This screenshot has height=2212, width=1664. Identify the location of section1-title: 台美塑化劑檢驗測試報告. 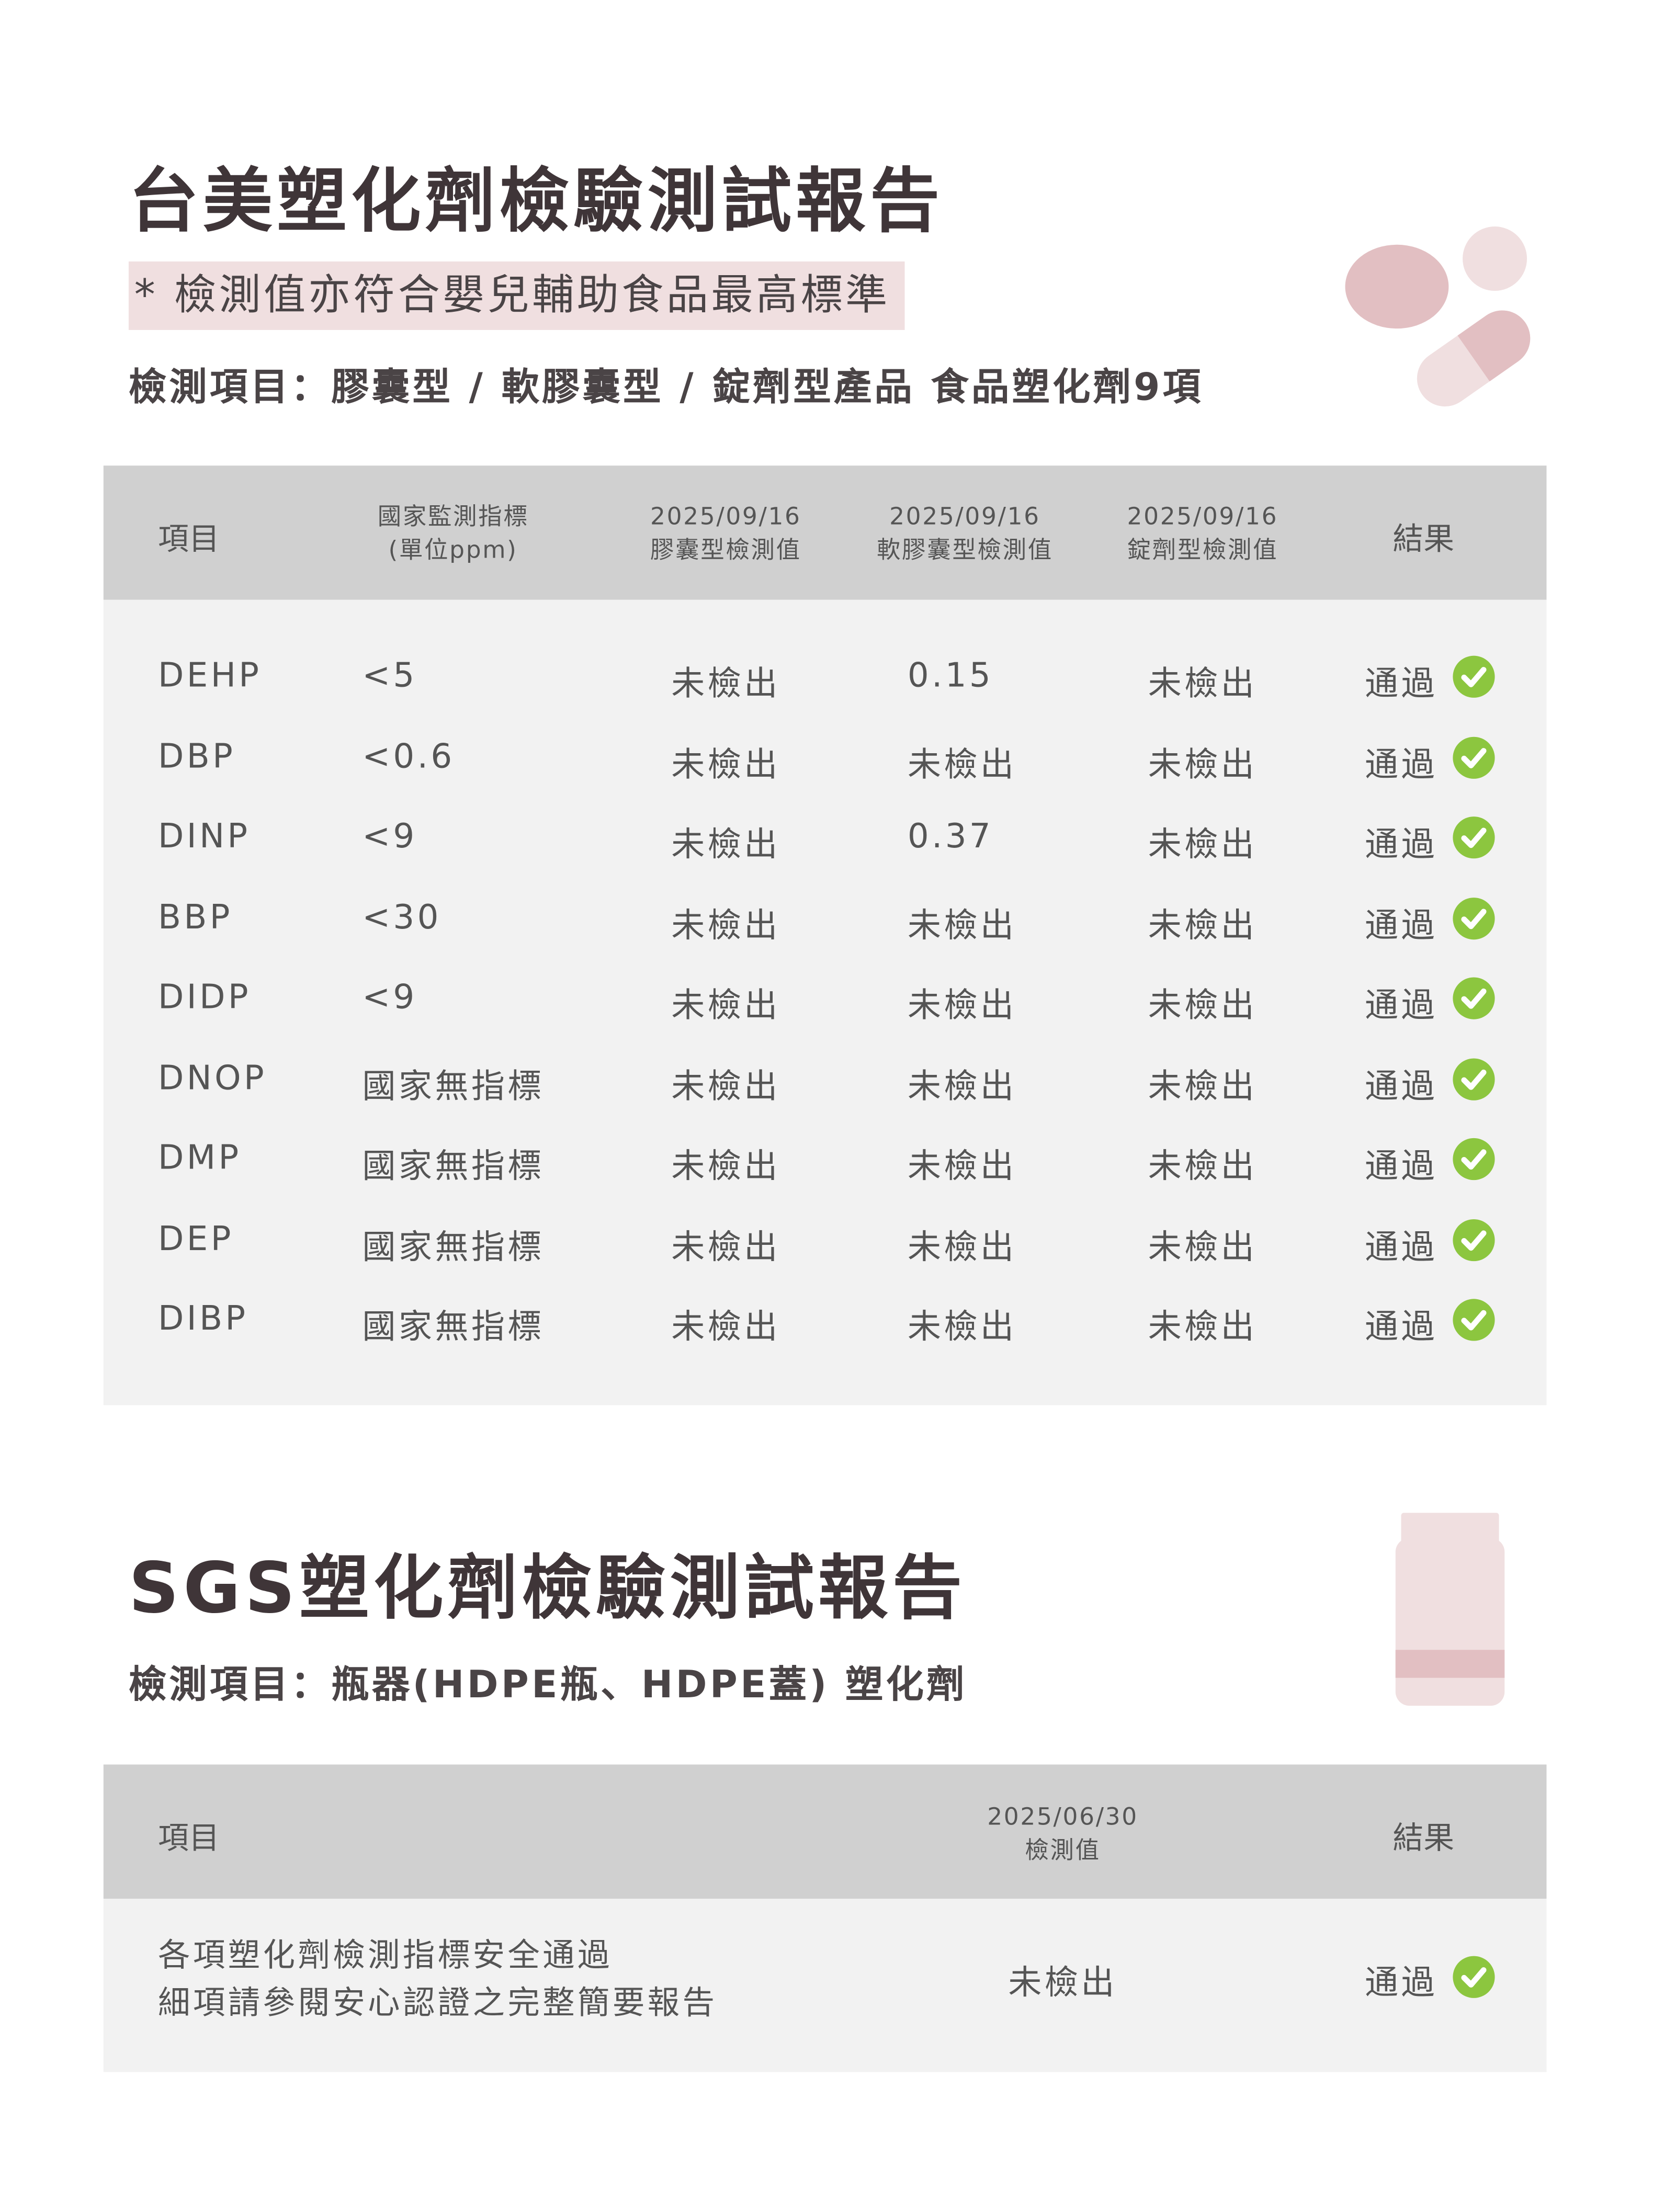
(536, 202).